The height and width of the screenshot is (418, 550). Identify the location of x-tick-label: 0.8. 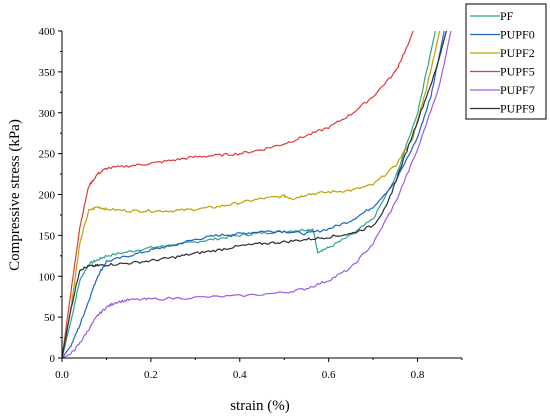
(418, 375).